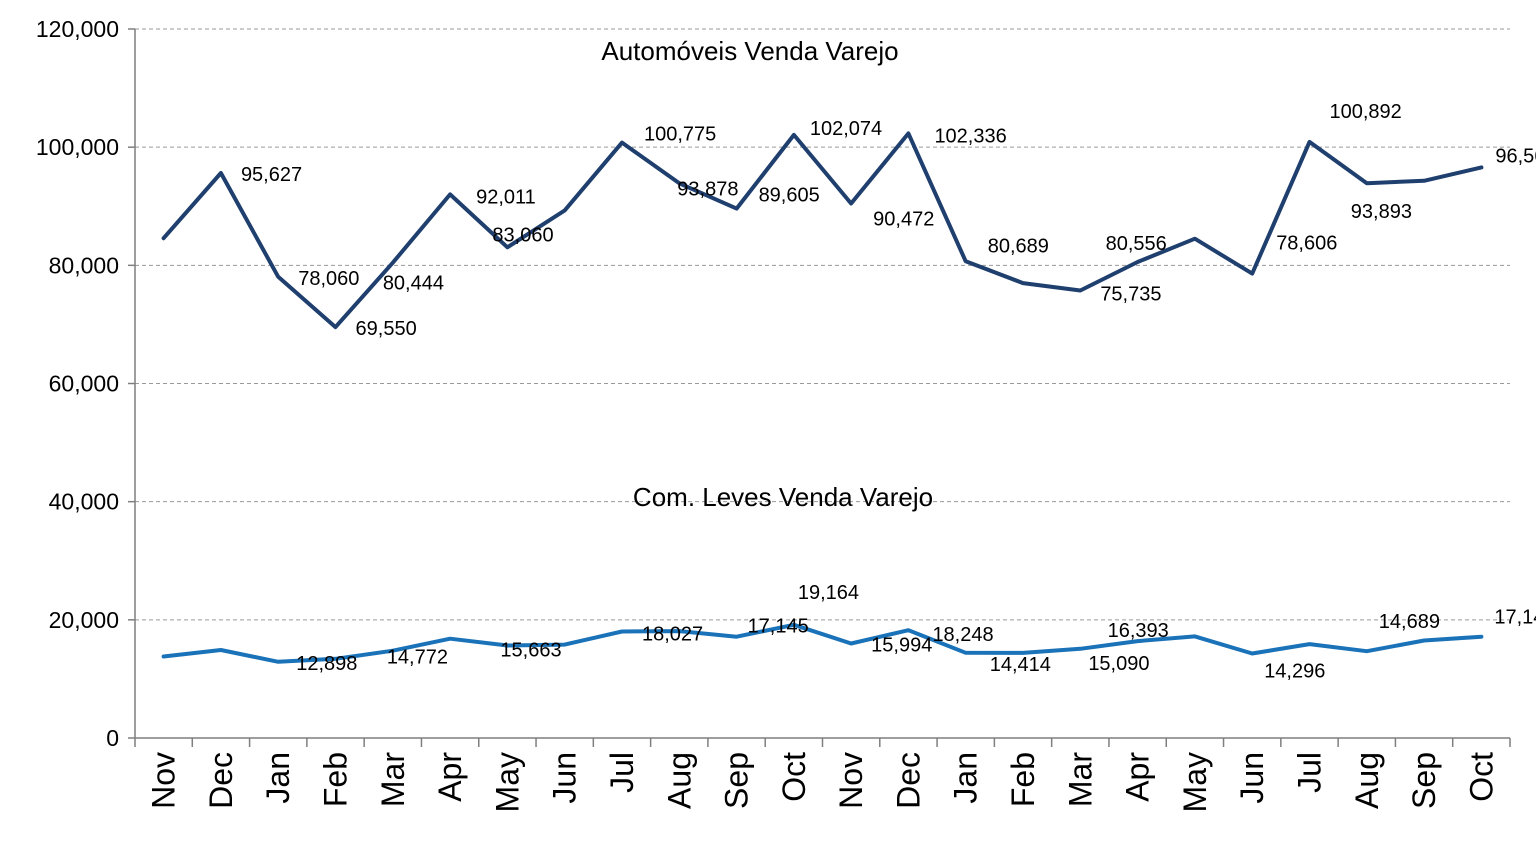  Describe the element at coordinates (417, 658) in the screenshot. I see `data-label: 14,772` at that location.